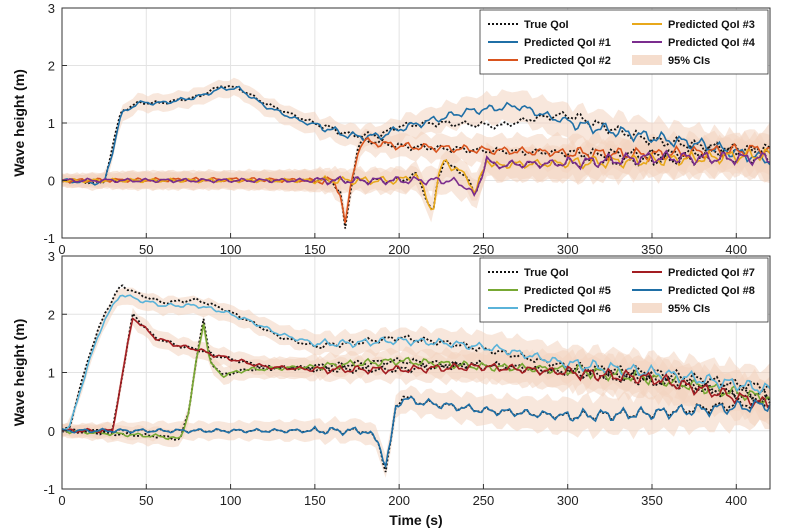  I want to click on legend-label: Predicted QoI #6, so click(567, 309).